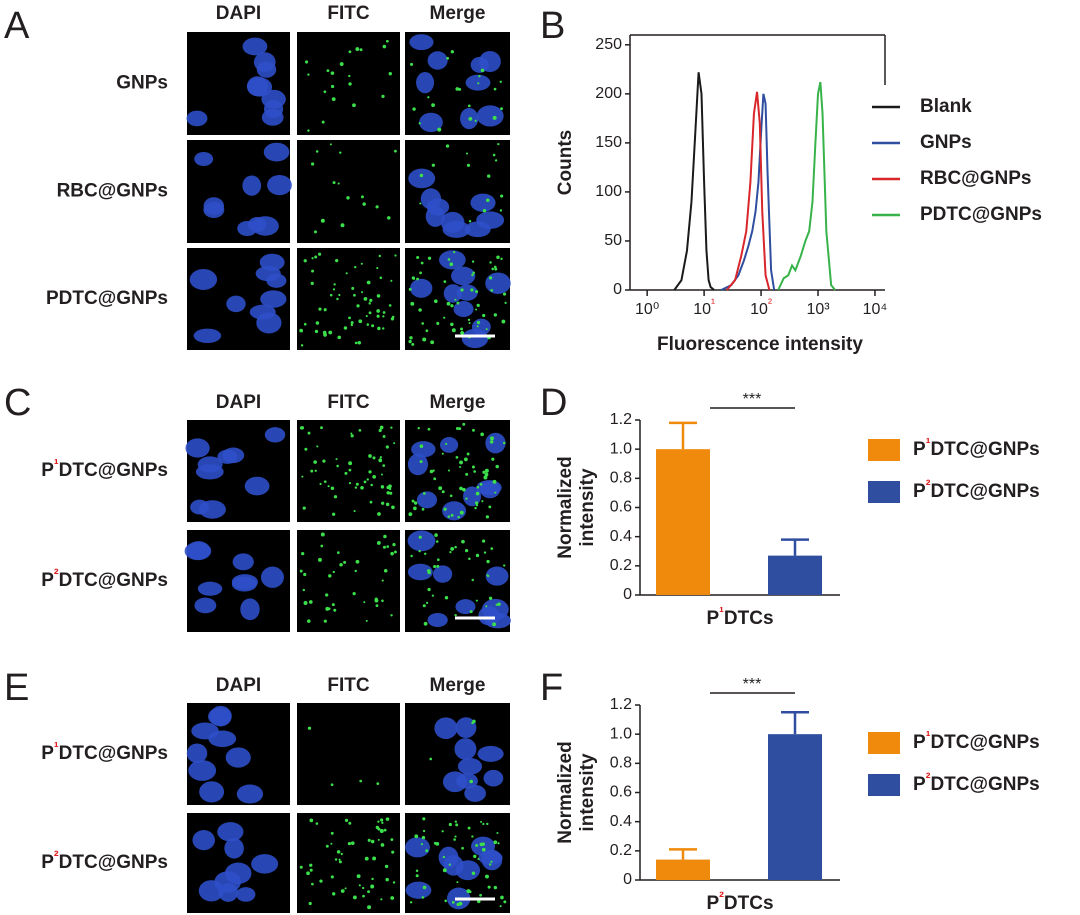  I want to click on legend-swatch, so click(884, 492).